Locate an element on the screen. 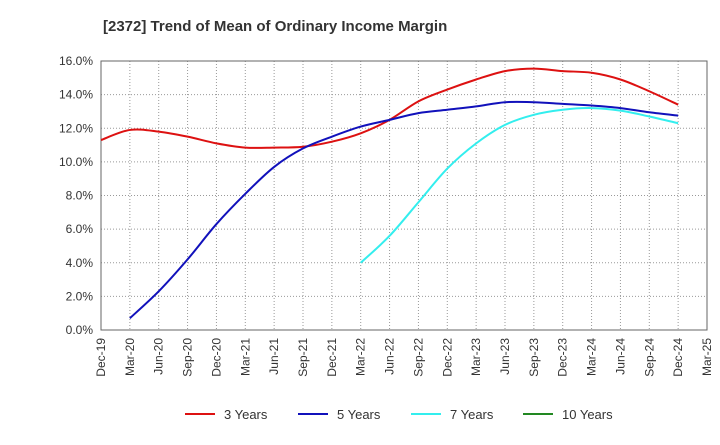 This screenshot has width=720, height=445. y-tick-label: 10.0% is located at coordinates (76, 162).